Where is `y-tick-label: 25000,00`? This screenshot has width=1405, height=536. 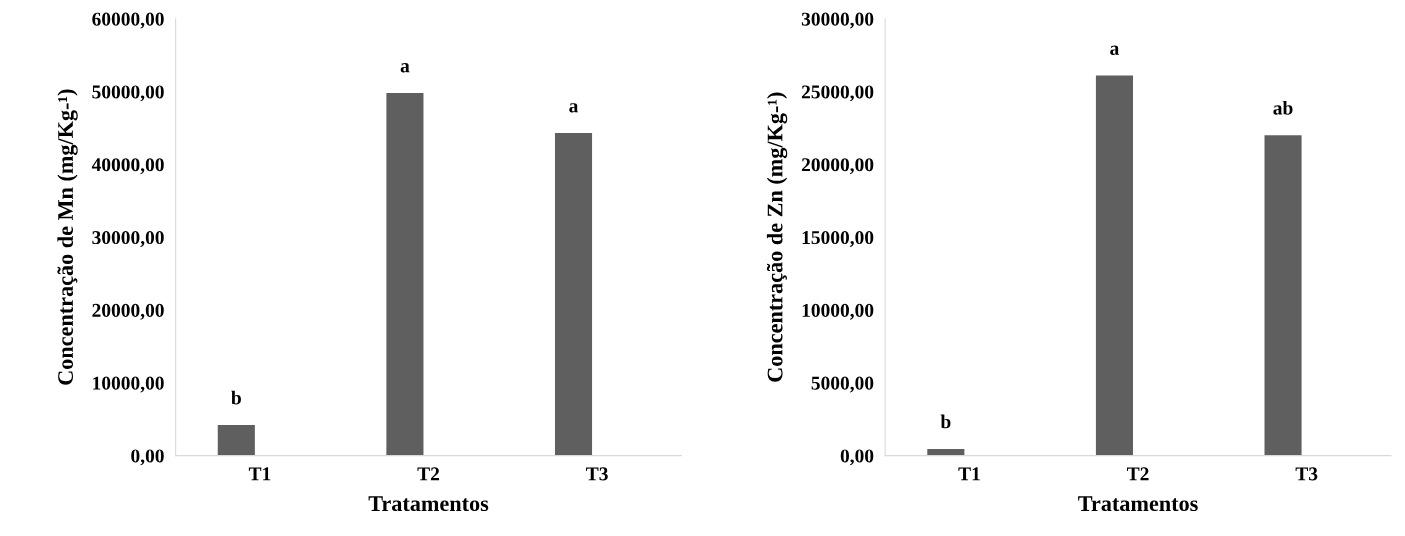
y-tick-label: 25000,00 is located at coordinates (837, 93).